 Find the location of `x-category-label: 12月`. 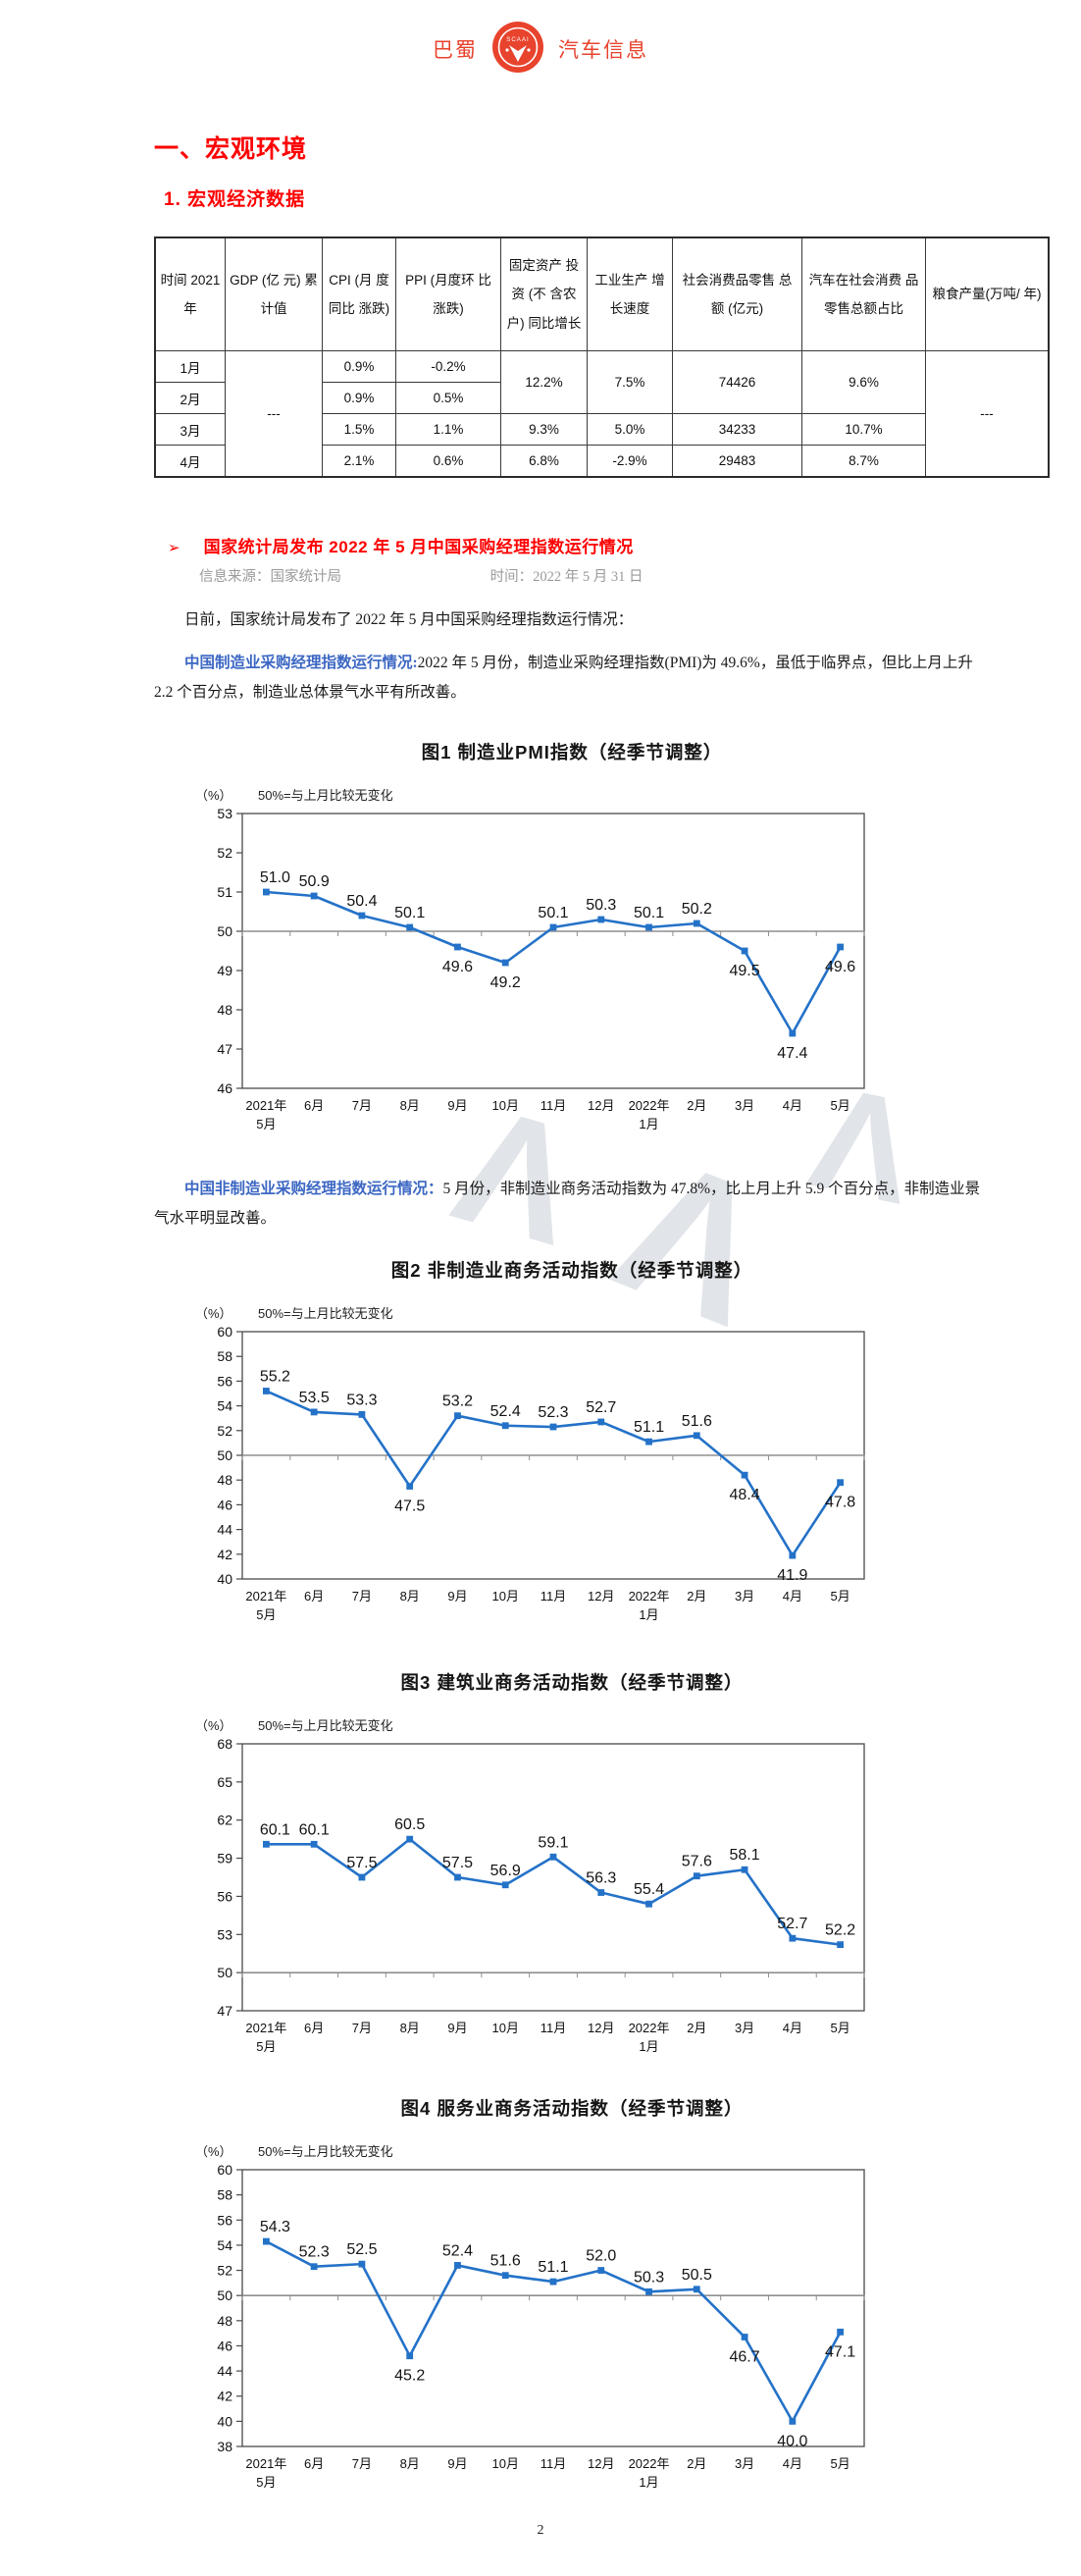

x-category-label: 12月 is located at coordinates (601, 1105).